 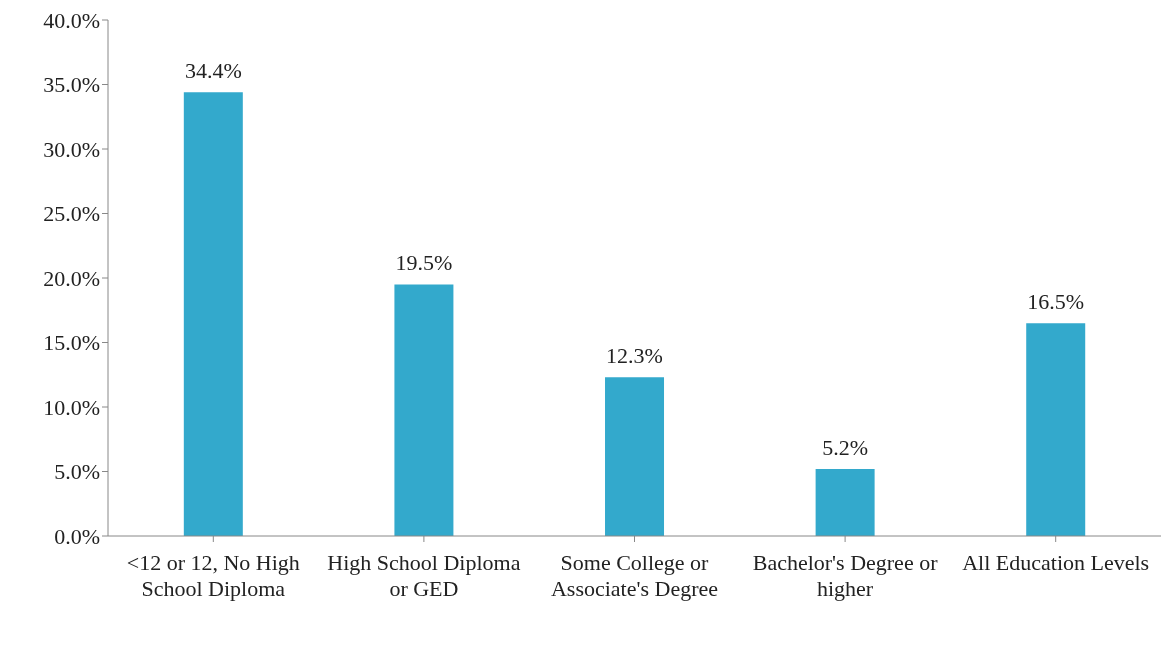 What do you see at coordinates (71, 407) in the screenshot?
I see `y-tick-label: 10.0%` at bounding box center [71, 407].